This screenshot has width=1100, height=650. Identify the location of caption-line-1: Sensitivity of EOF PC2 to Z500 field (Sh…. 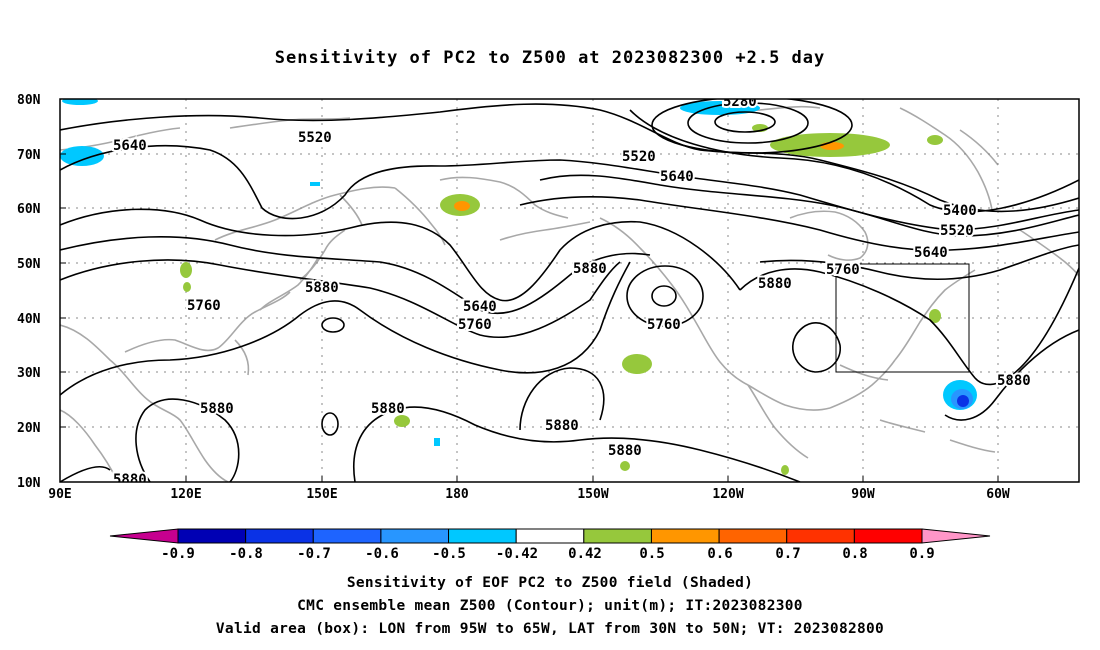
(550, 583).